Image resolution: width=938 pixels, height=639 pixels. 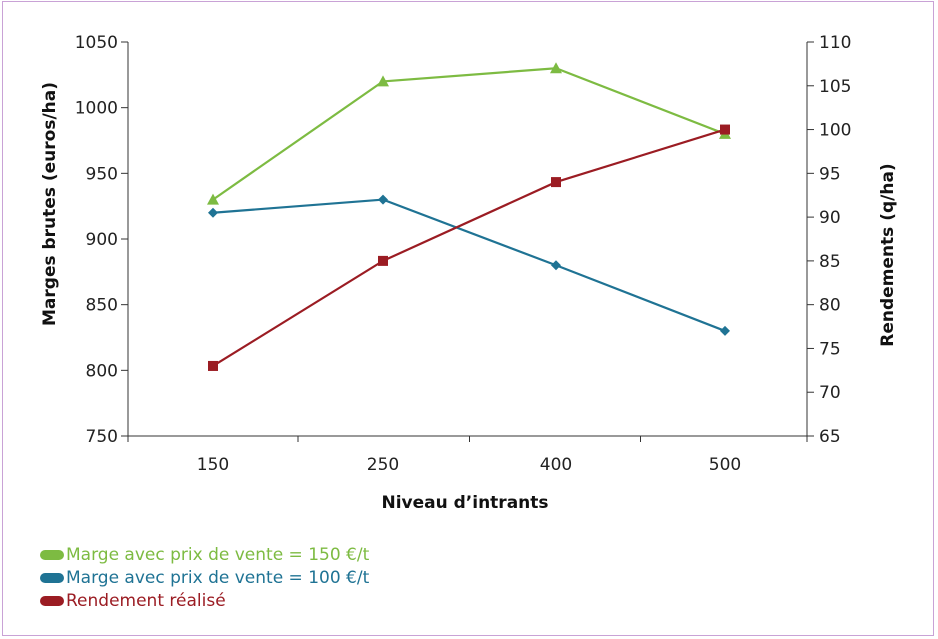 I want to click on legend-item: Marge avec prix de vente = 100 €/t, so click(x=204, y=577).